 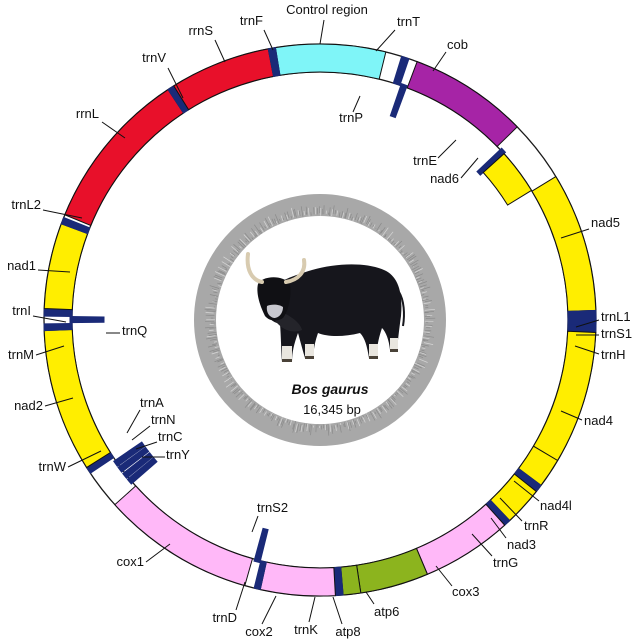 I want to click on gene-label: trnD, so click(x=224, y=617).